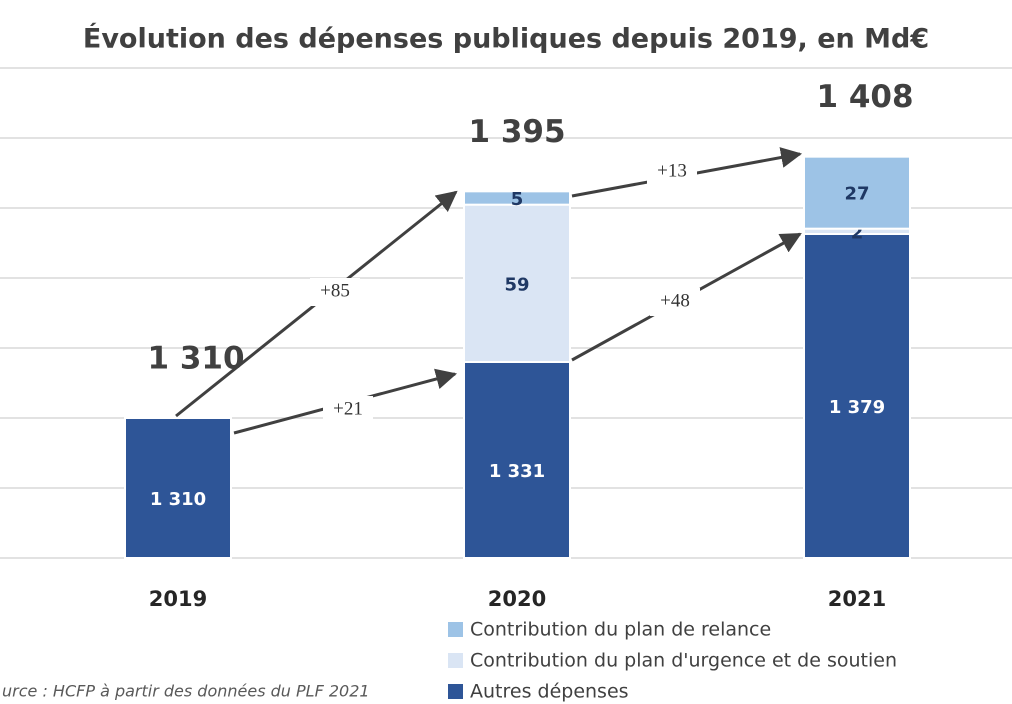 The height and width of the screenshot is (704, 1012). I want to click on total-label: 1 310, so click(195, 359).